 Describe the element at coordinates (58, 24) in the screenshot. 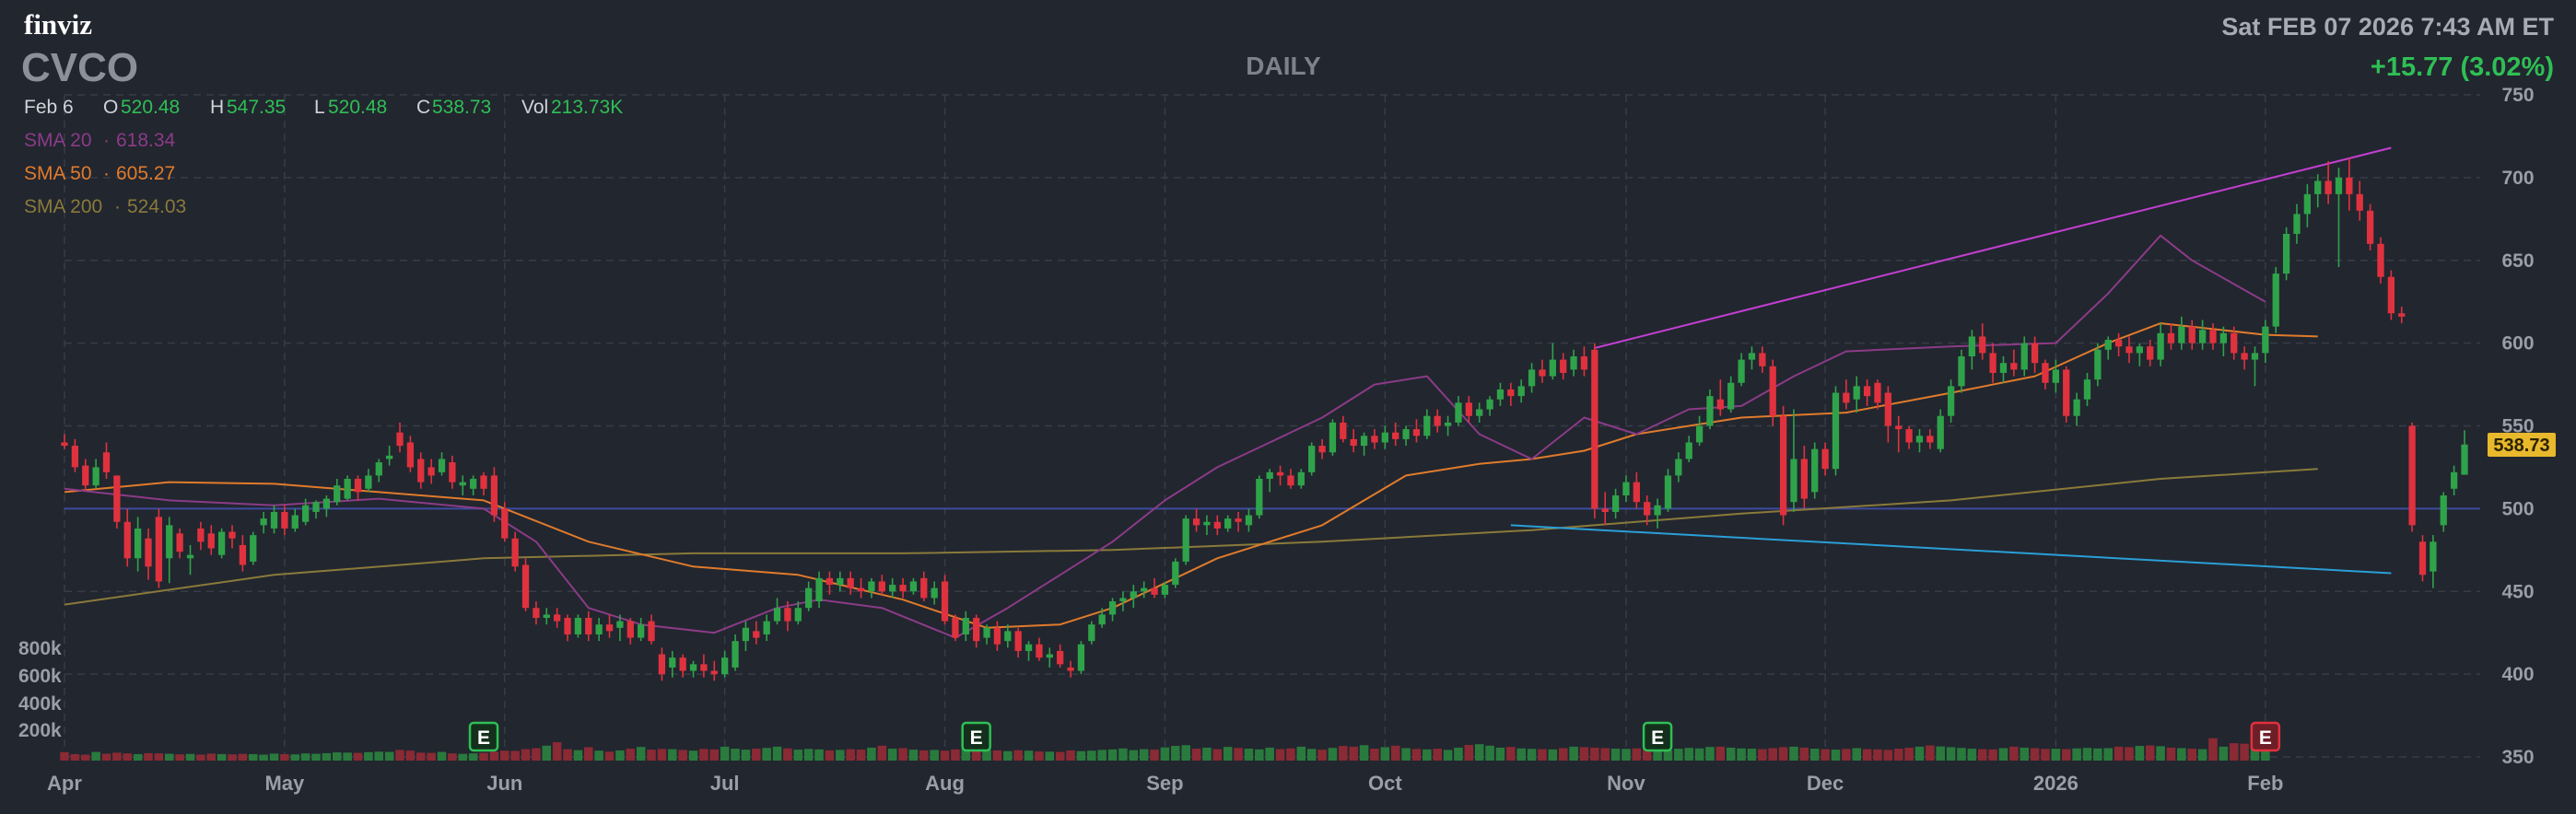

I see `finviz-logo: finviz` at that location.